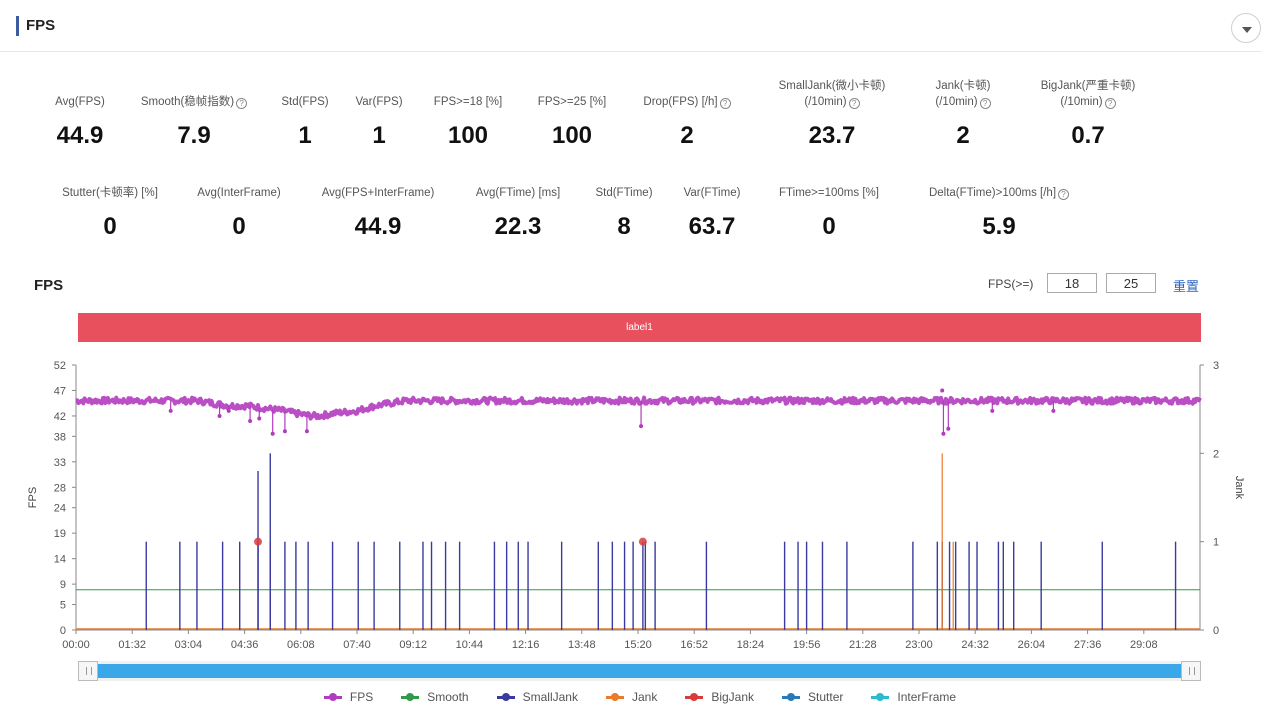 Image resolution: width=1280 pixels, height=718 pixels. Describe the element at coordinates (448, 697) in the screenshot. I see `legend-label: Smooth` at that location.